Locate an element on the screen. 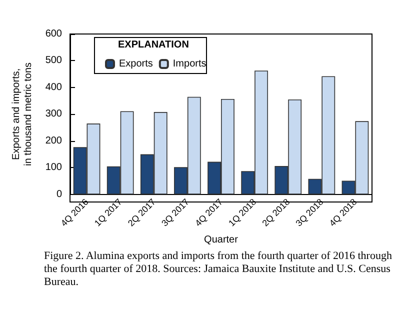 Image resolution: width=408 pixels, height=320 pixels. caption: Figure 2. Alumina exports and imports from the fourth quarter of 2016 through the fourth quarter of 2018. Sources: Jamaica Bauxite Institute and U.S. Census Bureau. is located at coordinates (218, 269).